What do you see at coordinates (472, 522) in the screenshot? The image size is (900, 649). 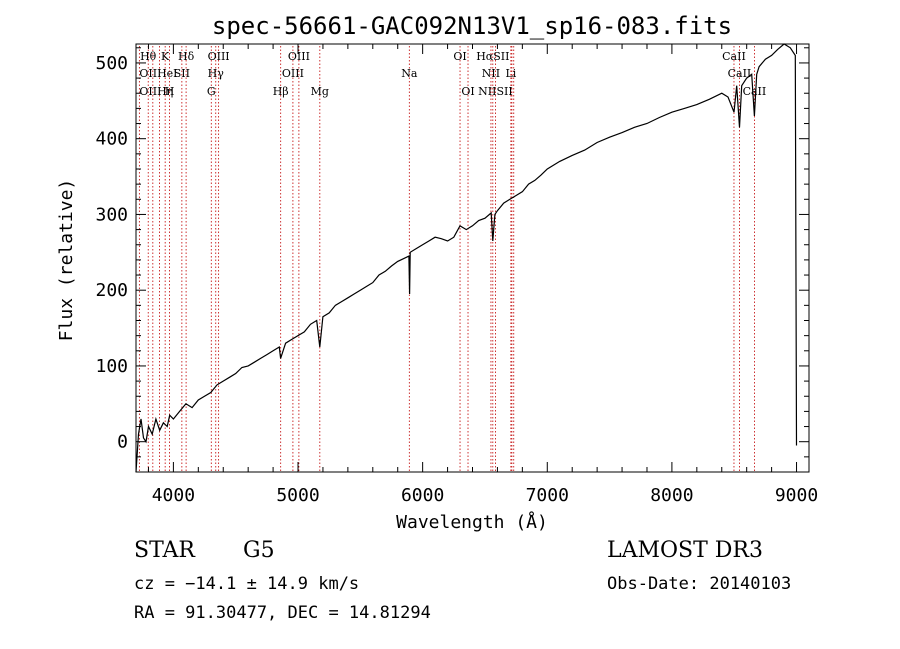 I see `x-axis-label: Wavelength (Å)` at bounding box center [472, 522].